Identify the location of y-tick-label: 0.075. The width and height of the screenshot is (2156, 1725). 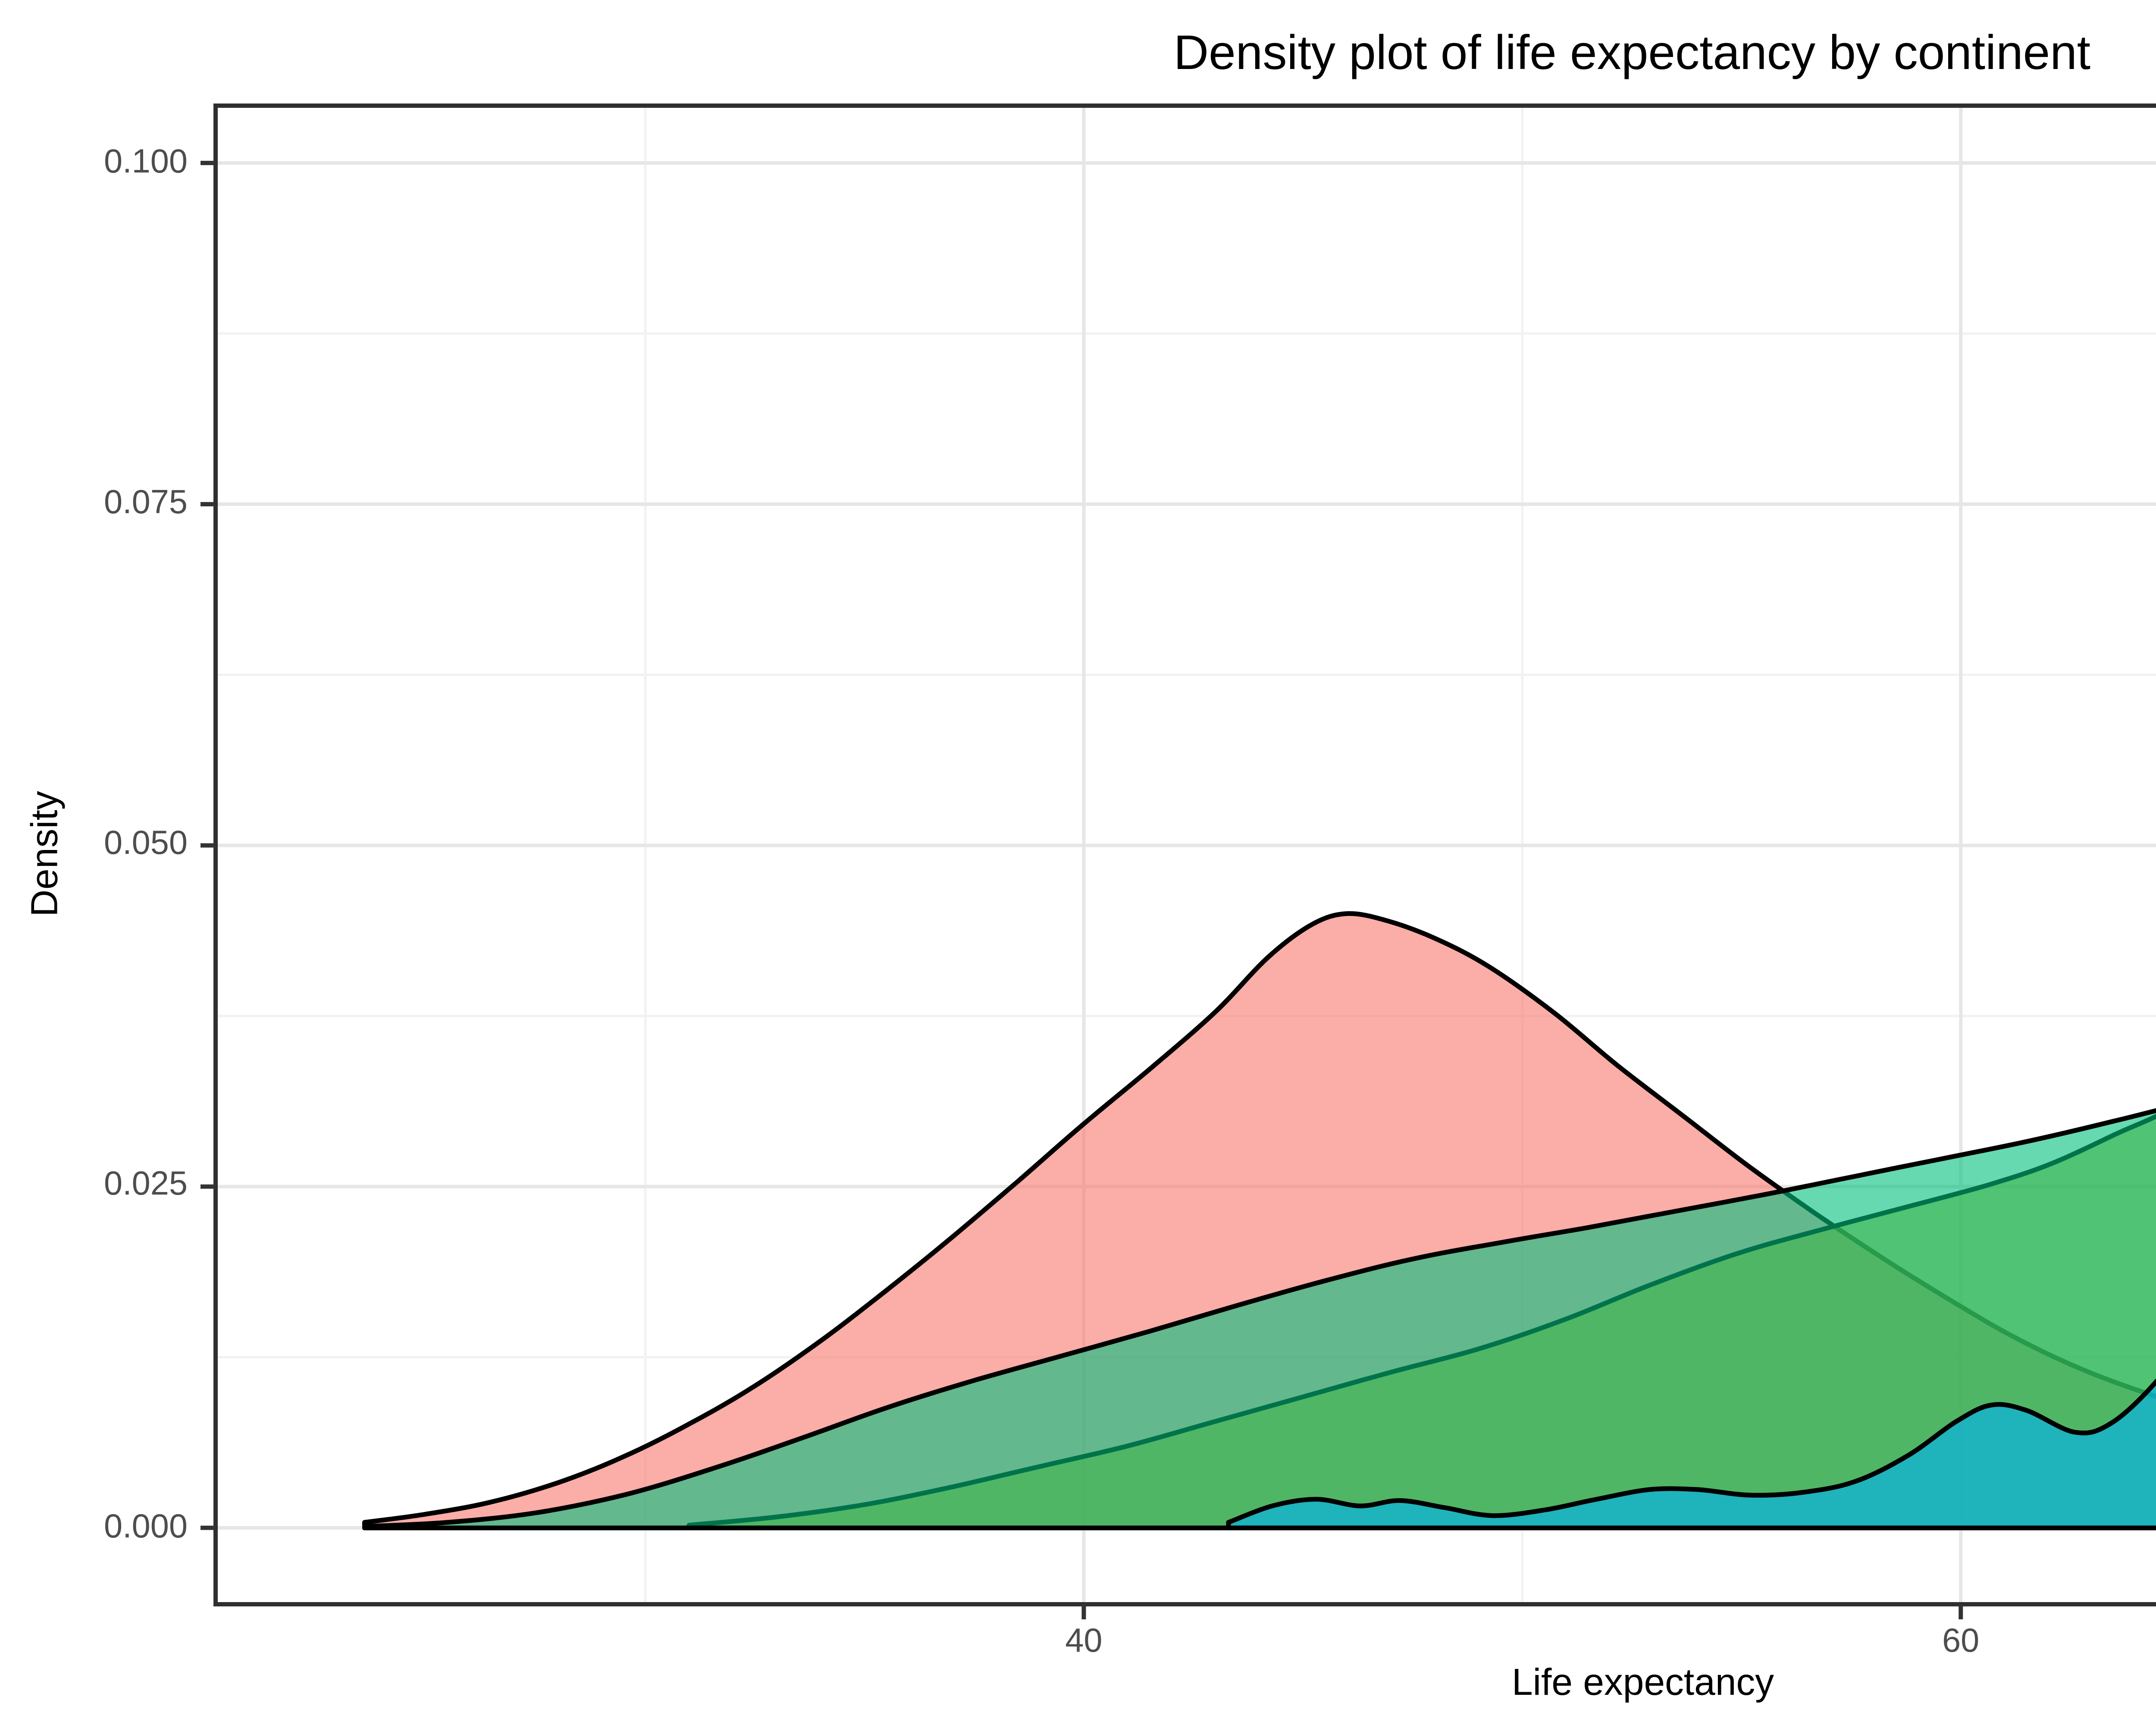
(146, 504).